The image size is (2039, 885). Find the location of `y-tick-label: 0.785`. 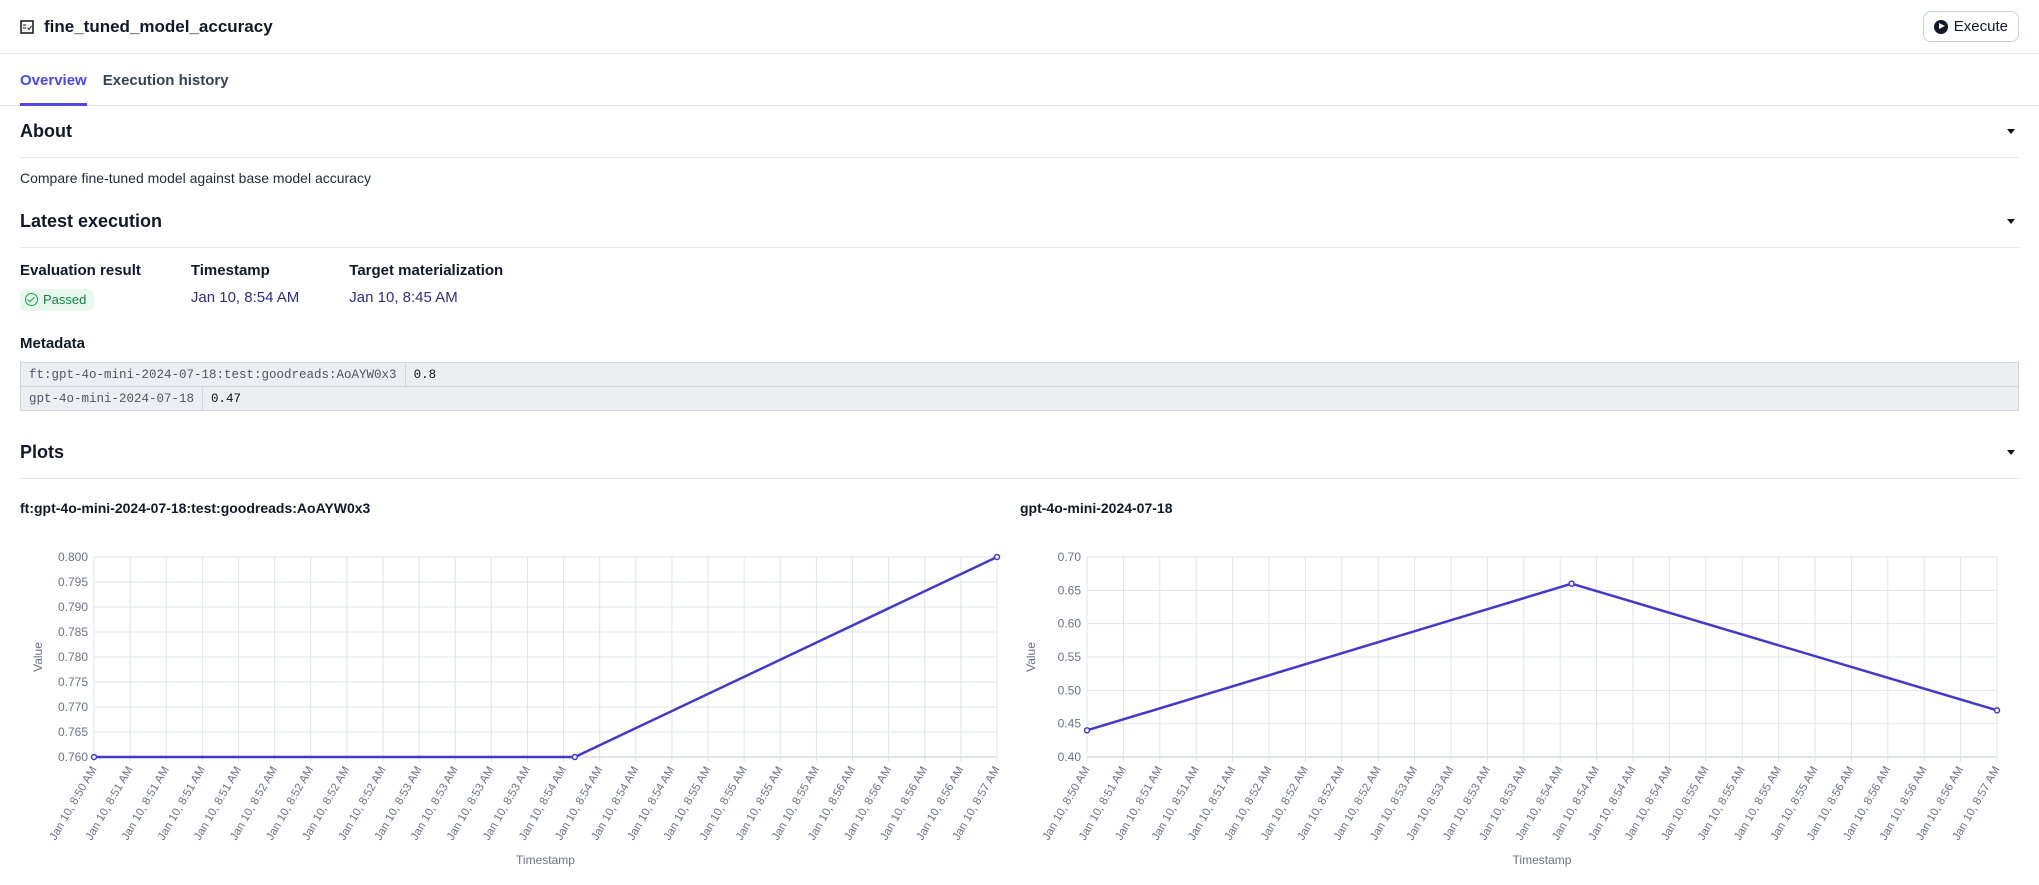

y-tick-label: 0.785 is located at coordinates (73, 632).